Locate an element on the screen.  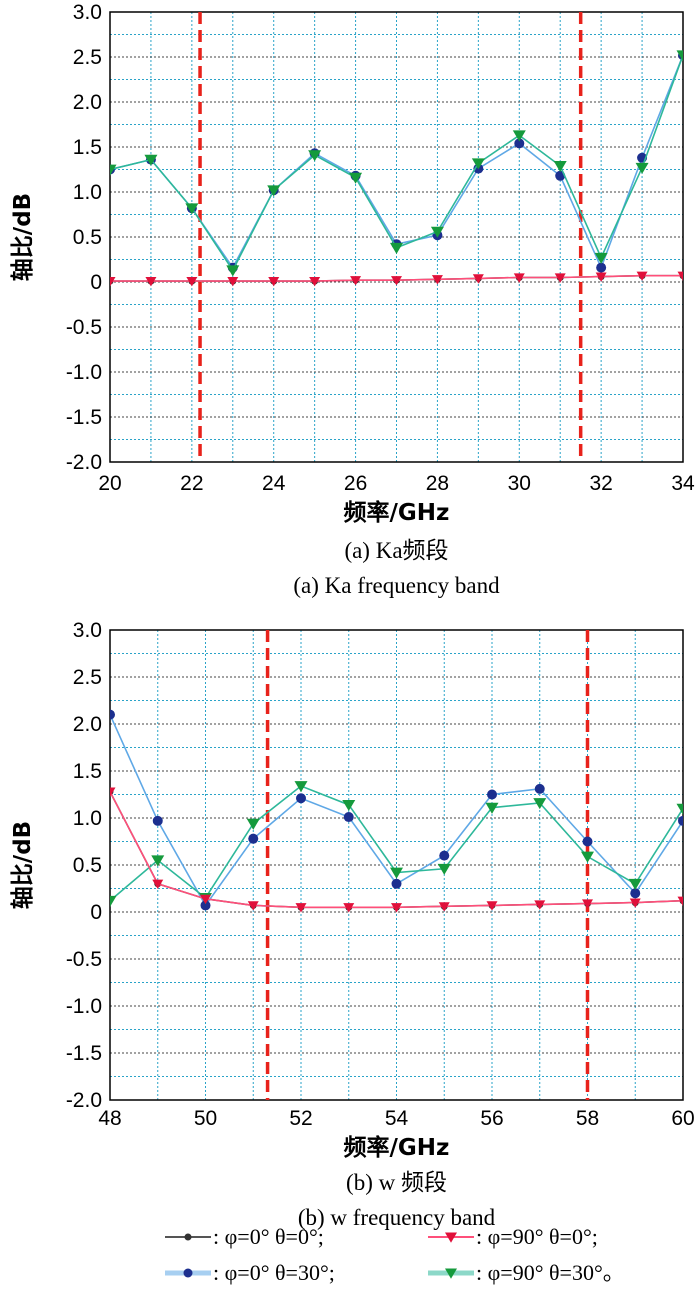
legend-item: : φ=0° θ=0°; is located at coordinates (244, 1236).